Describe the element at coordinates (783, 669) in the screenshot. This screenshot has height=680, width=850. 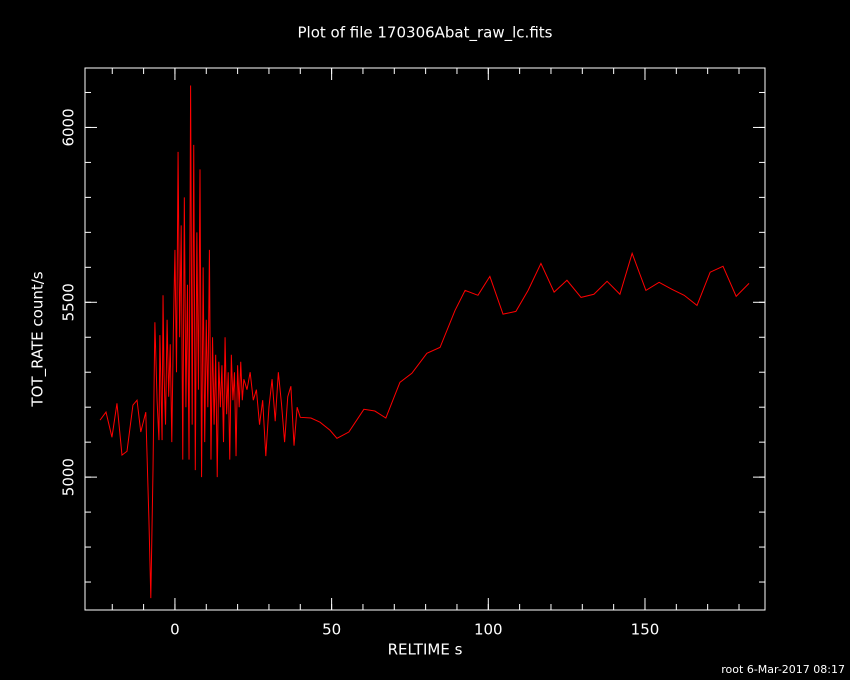
I see `footer: root 6-Mar-2017 08:17` at that location.